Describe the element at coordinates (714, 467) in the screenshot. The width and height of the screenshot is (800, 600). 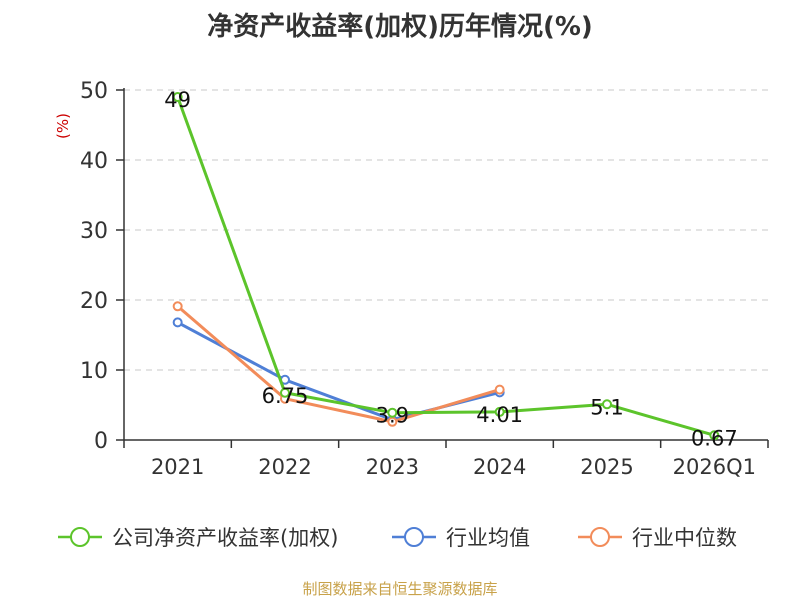
I see `x-tick-label: 2026Q1` at that location.